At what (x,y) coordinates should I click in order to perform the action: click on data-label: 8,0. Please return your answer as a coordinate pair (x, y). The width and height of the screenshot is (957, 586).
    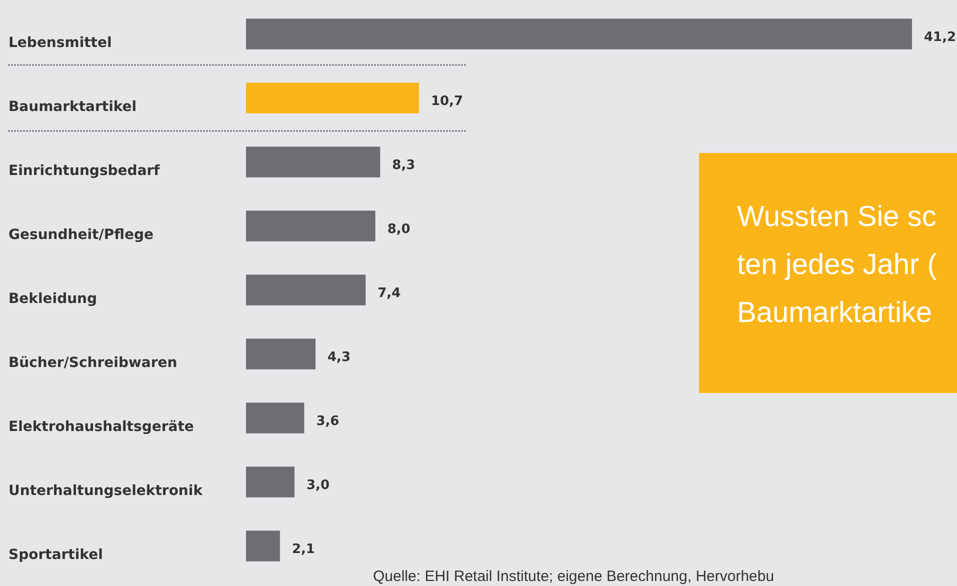
    Looking at the image, I should click on (398, 229).